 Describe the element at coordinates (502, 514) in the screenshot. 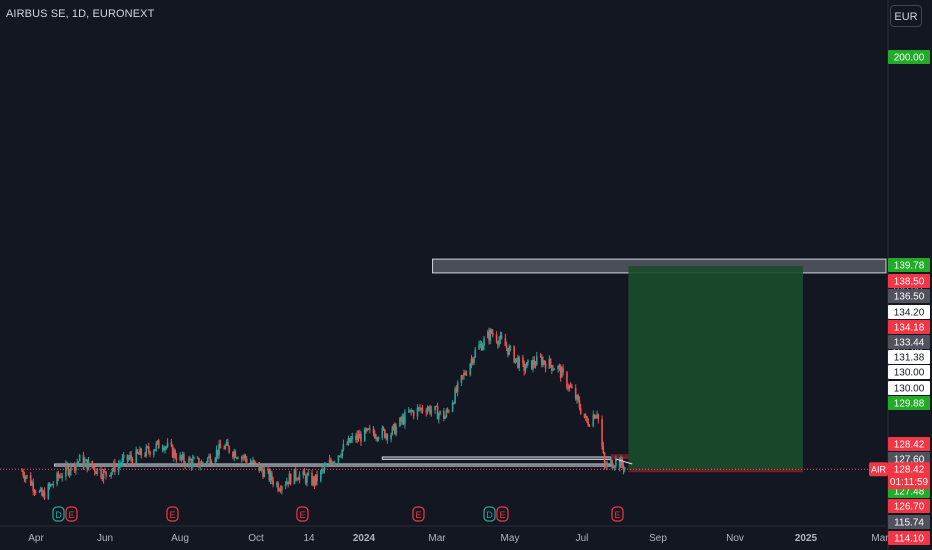

I see `event-marker-E: E` at that location.